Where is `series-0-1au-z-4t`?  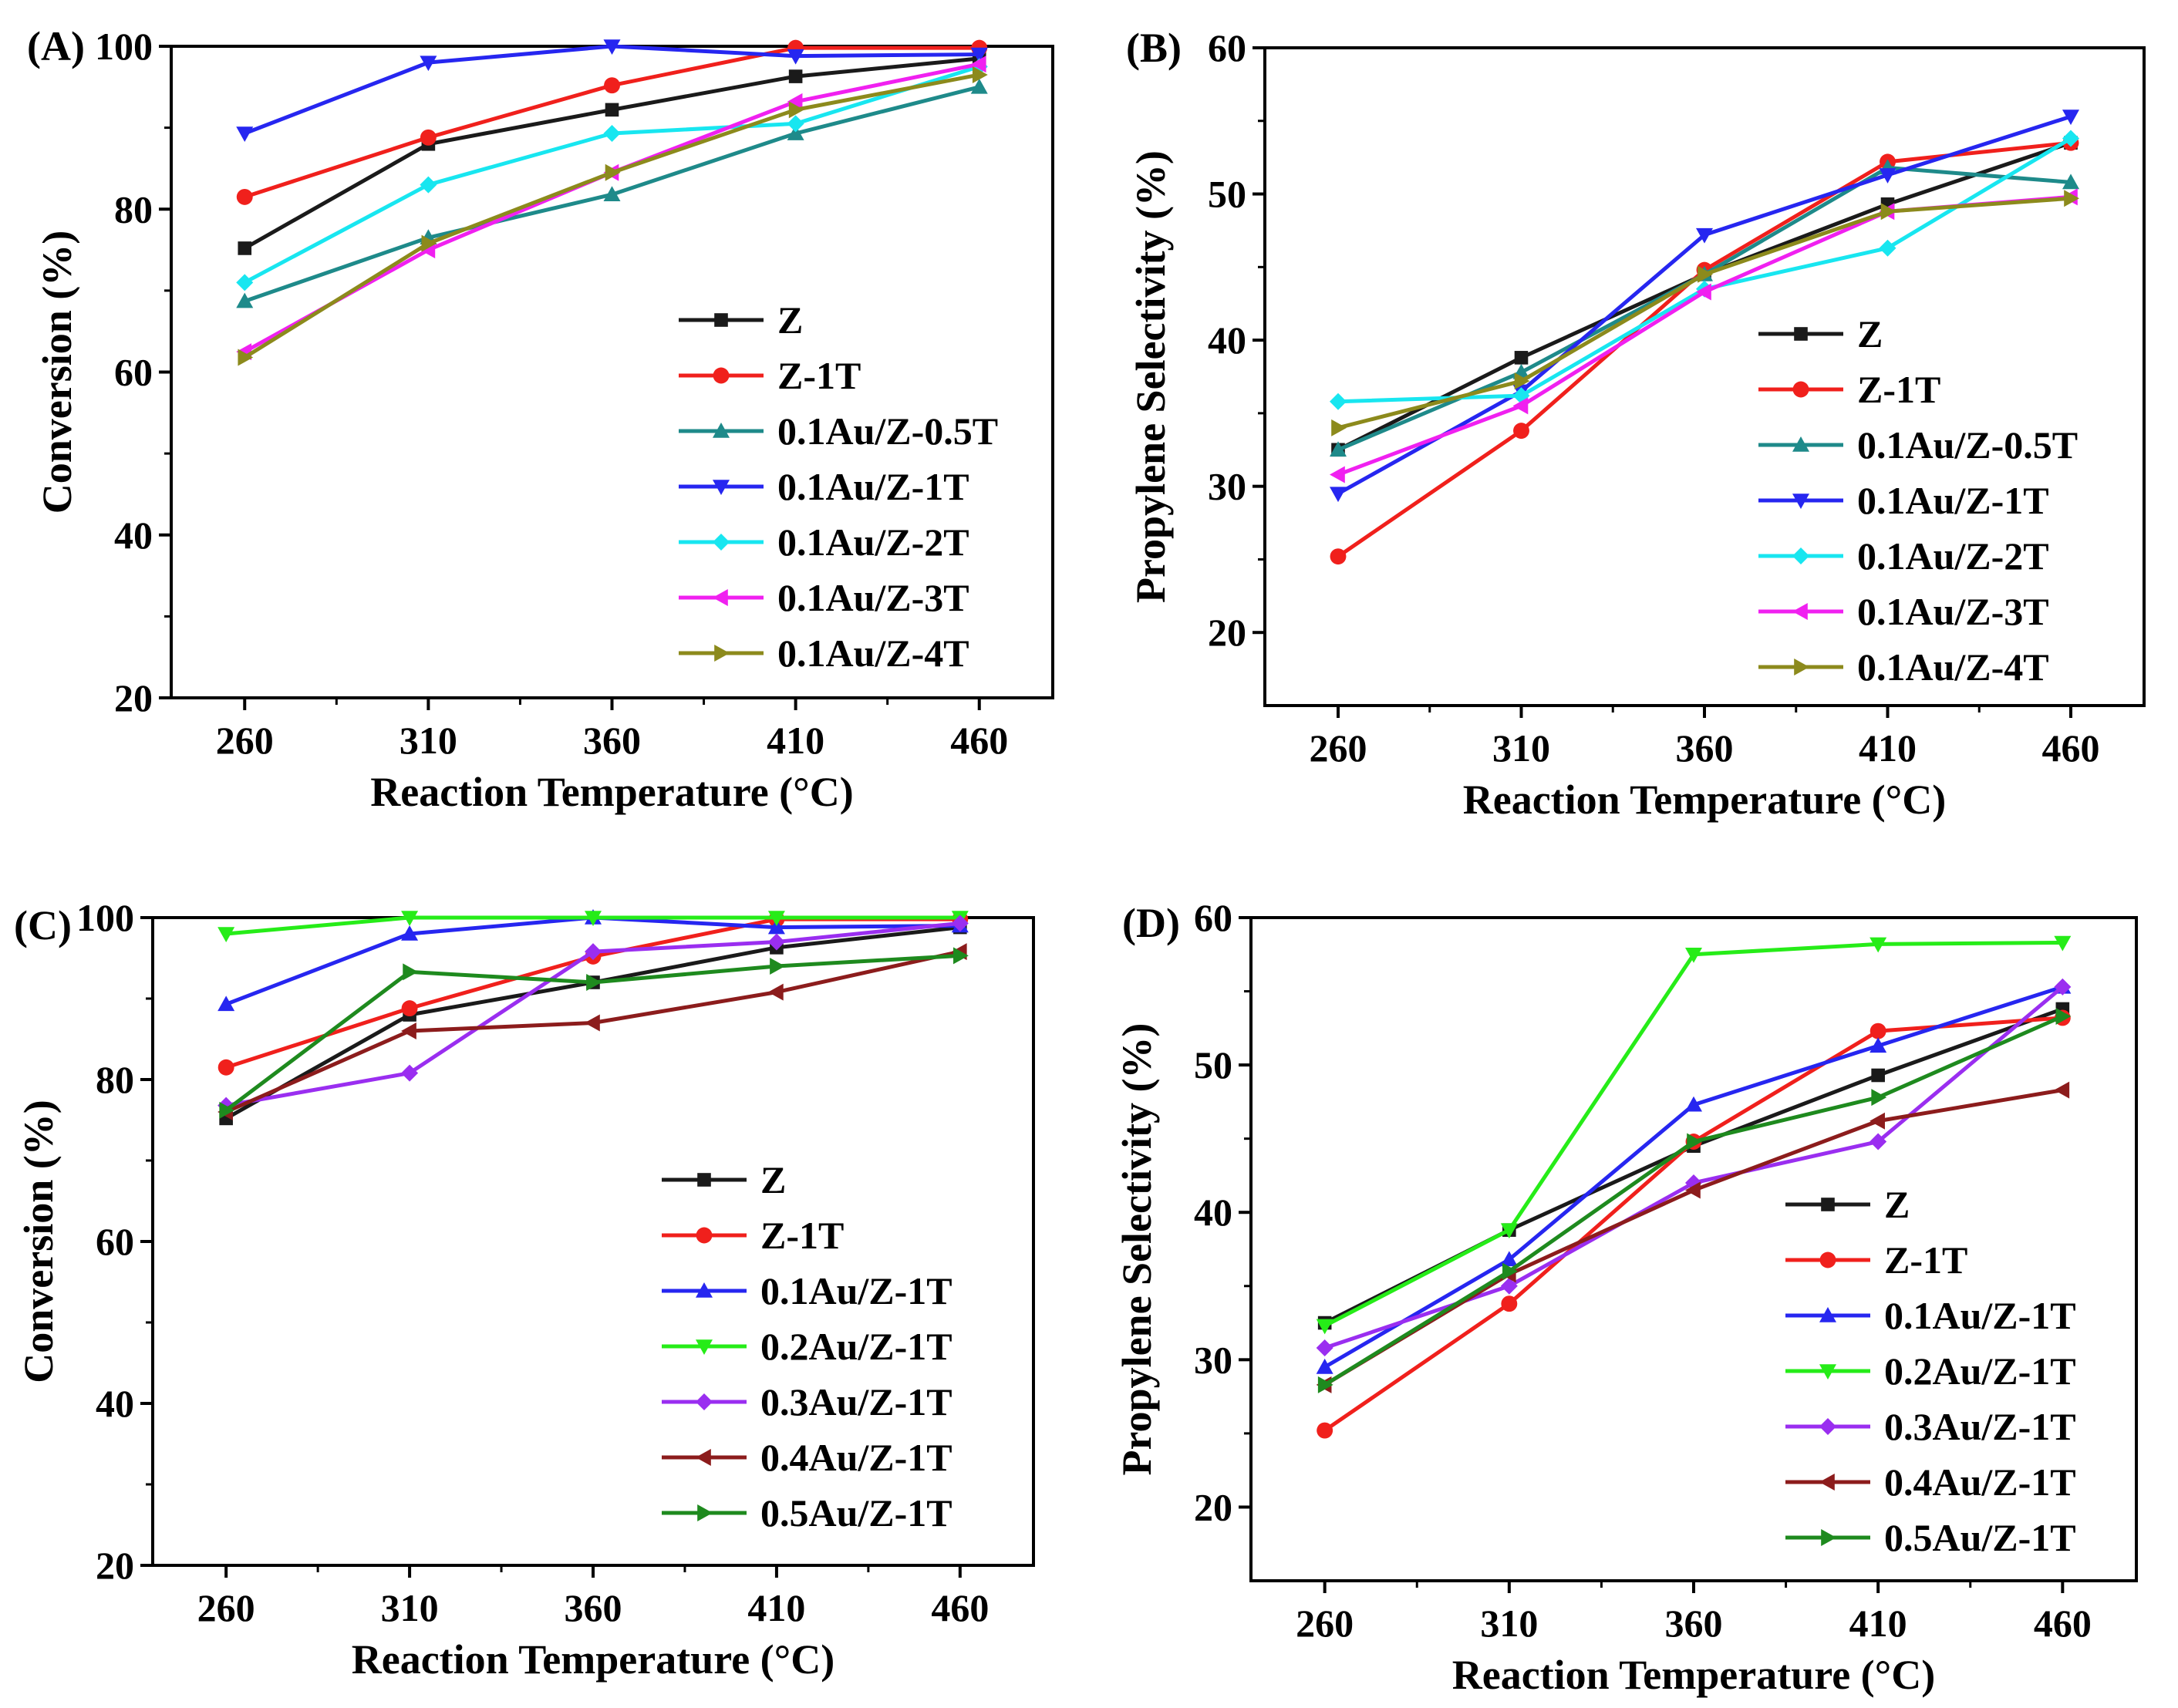
series-0-1au-z-4t is located at coordinates (613, 216).